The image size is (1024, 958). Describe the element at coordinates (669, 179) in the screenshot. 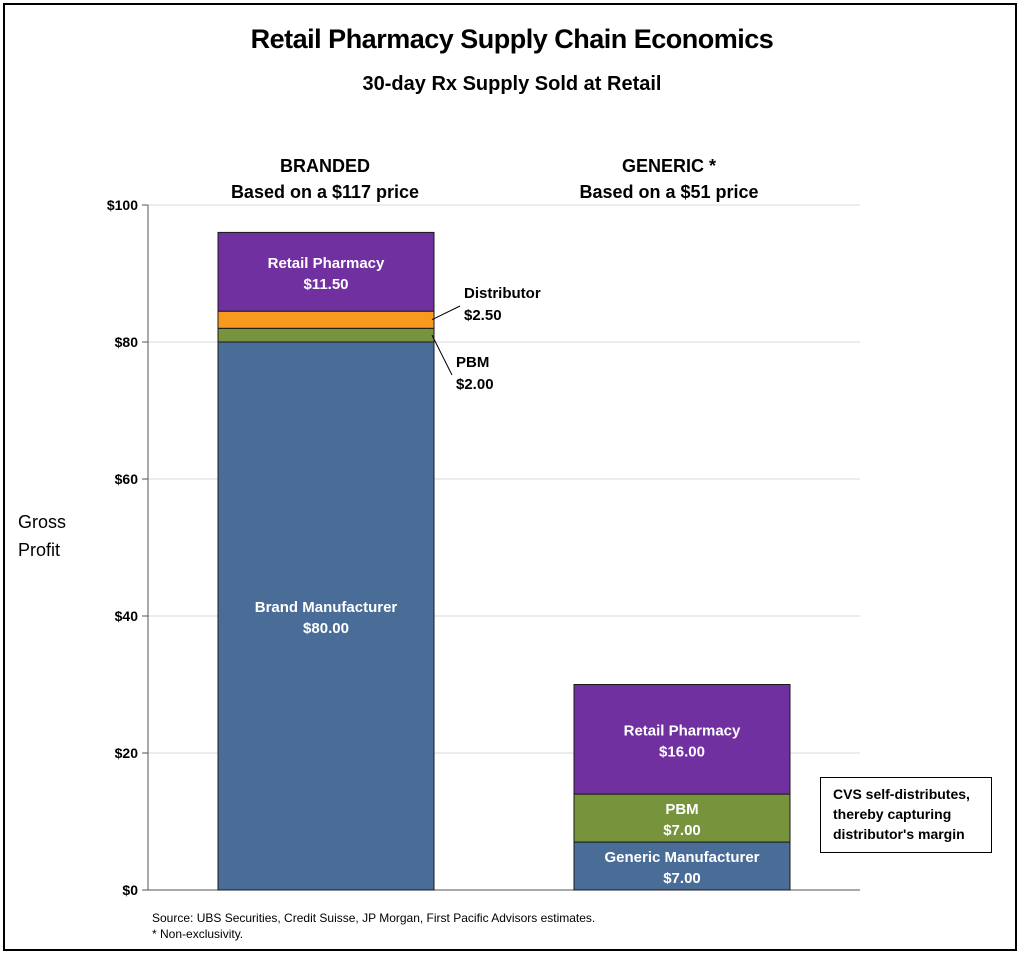

I see `generic-header: GENERIC * Based on a $51 price` at that location.